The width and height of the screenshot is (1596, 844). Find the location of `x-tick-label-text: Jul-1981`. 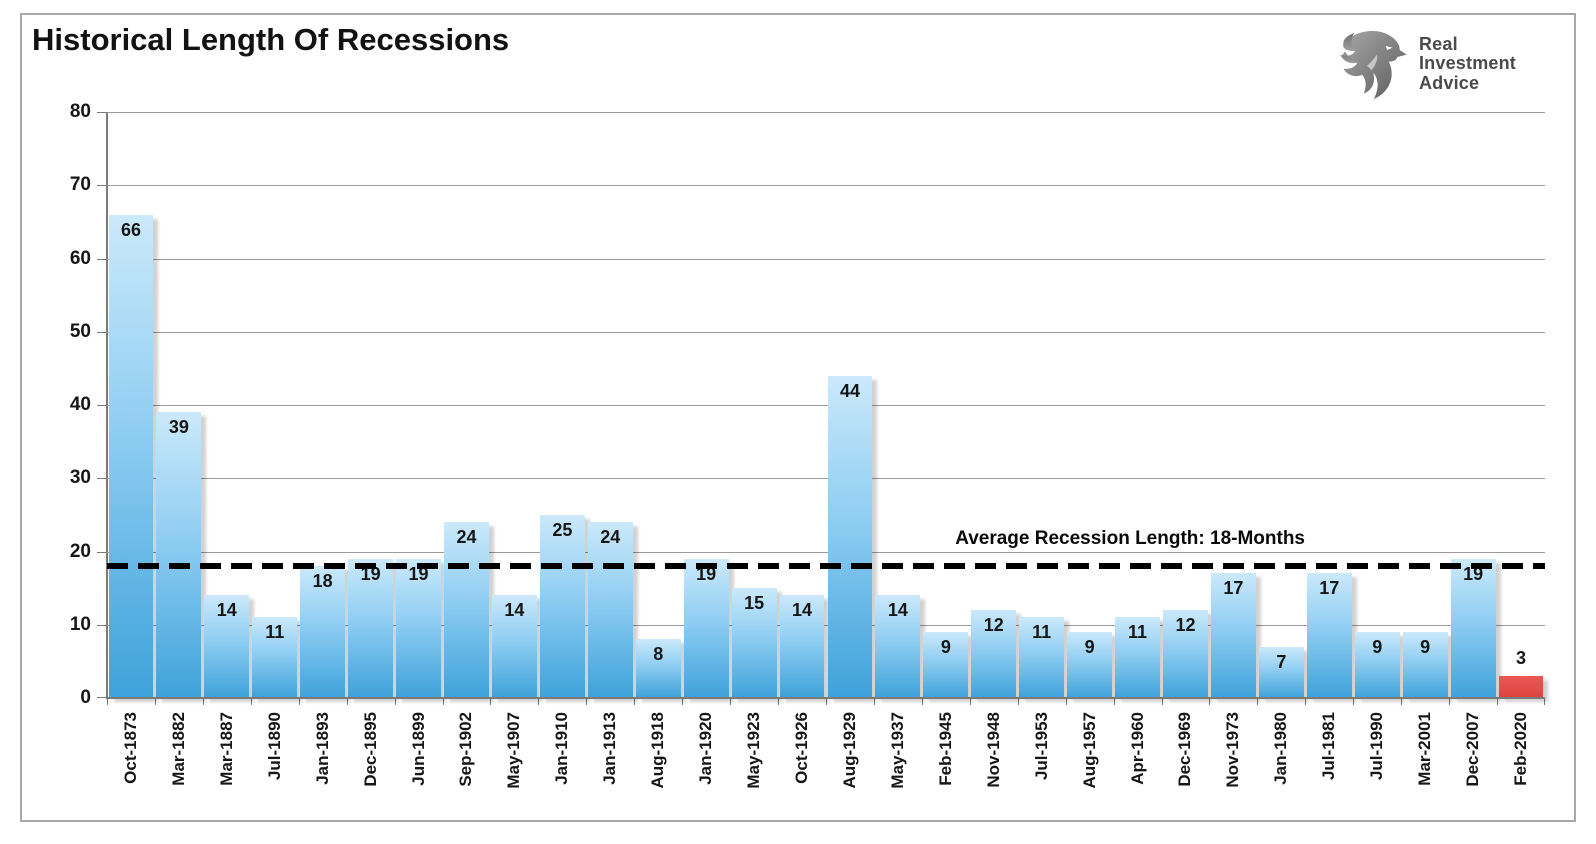

x-tick-label-text: Jul-1981 is located at coordinates (1329, 746).